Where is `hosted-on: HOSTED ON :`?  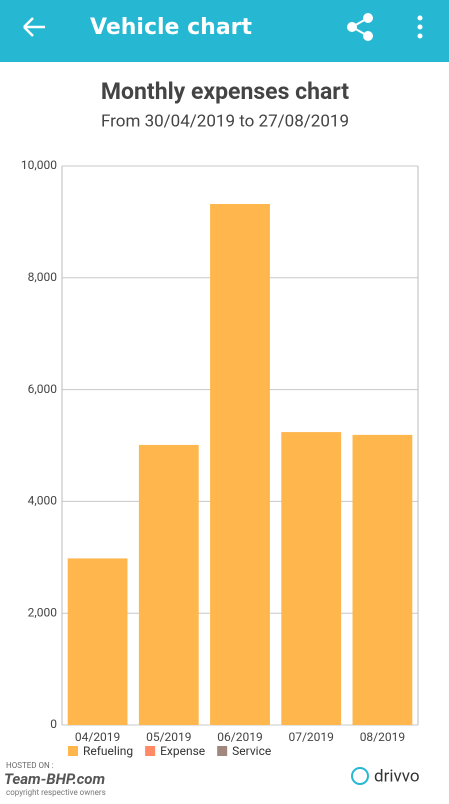
hosted-on: HOSTED ON : is located at coordinates (30, 765).